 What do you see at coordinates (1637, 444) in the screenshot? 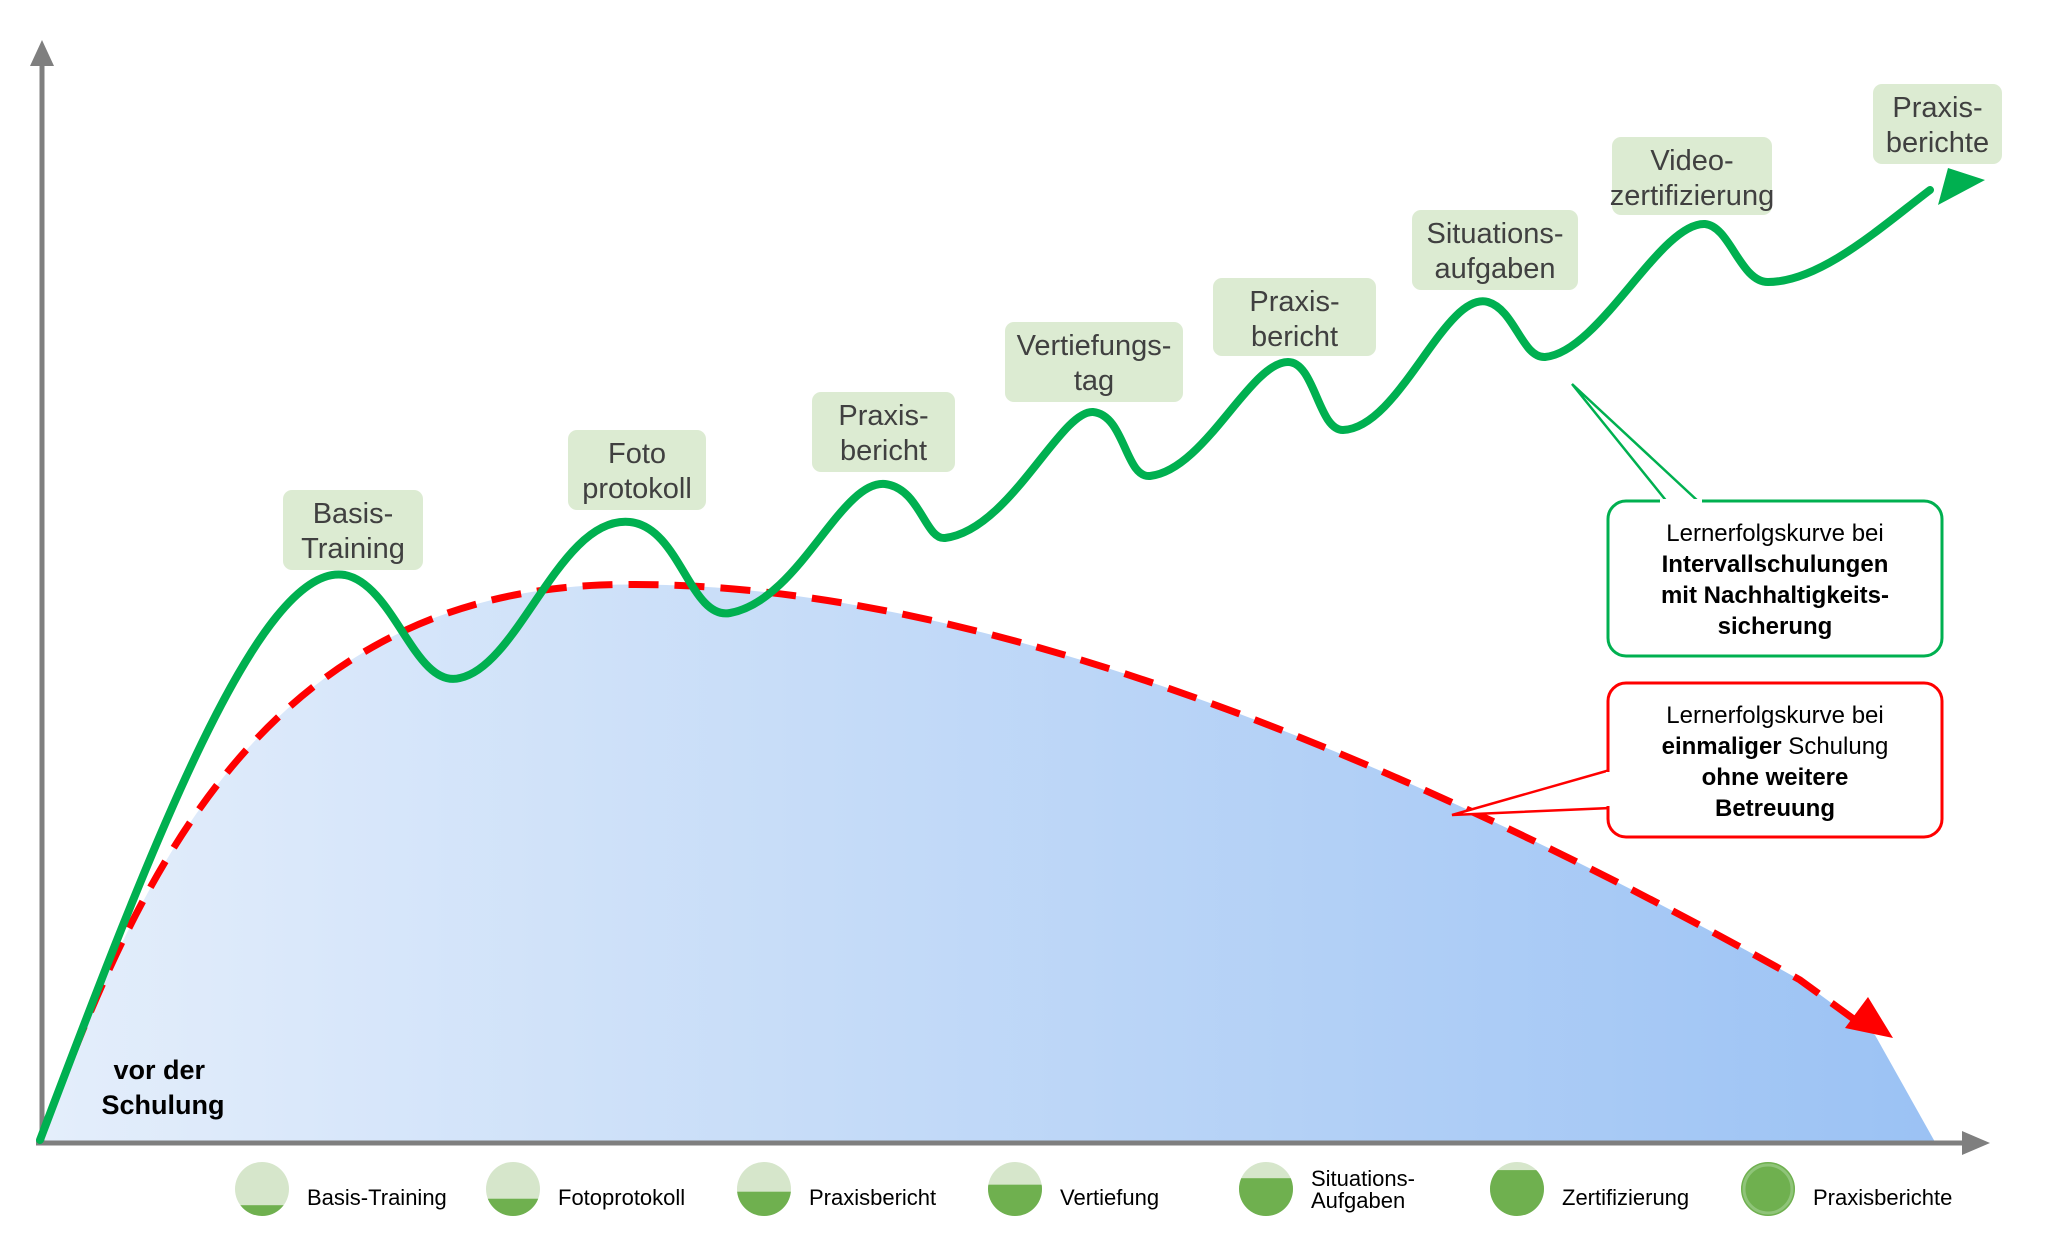
I see `green-callout-pointer` at bounding box center [1637, 444].